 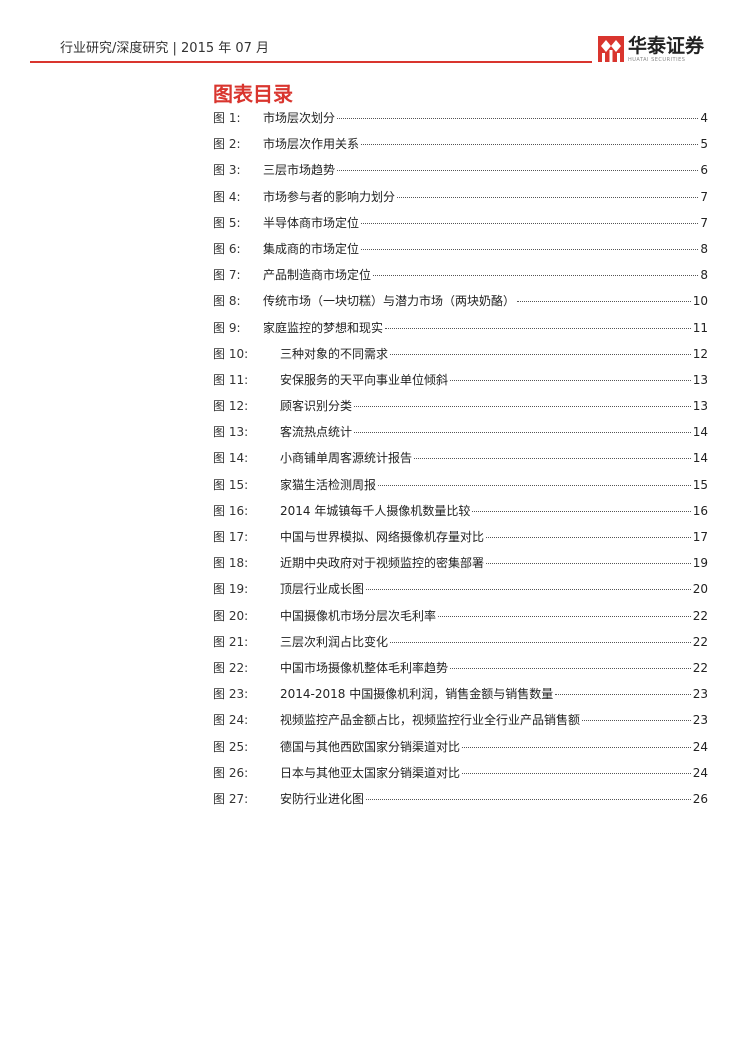 I want to click on page-number: 16, so click(x=700, y=510).